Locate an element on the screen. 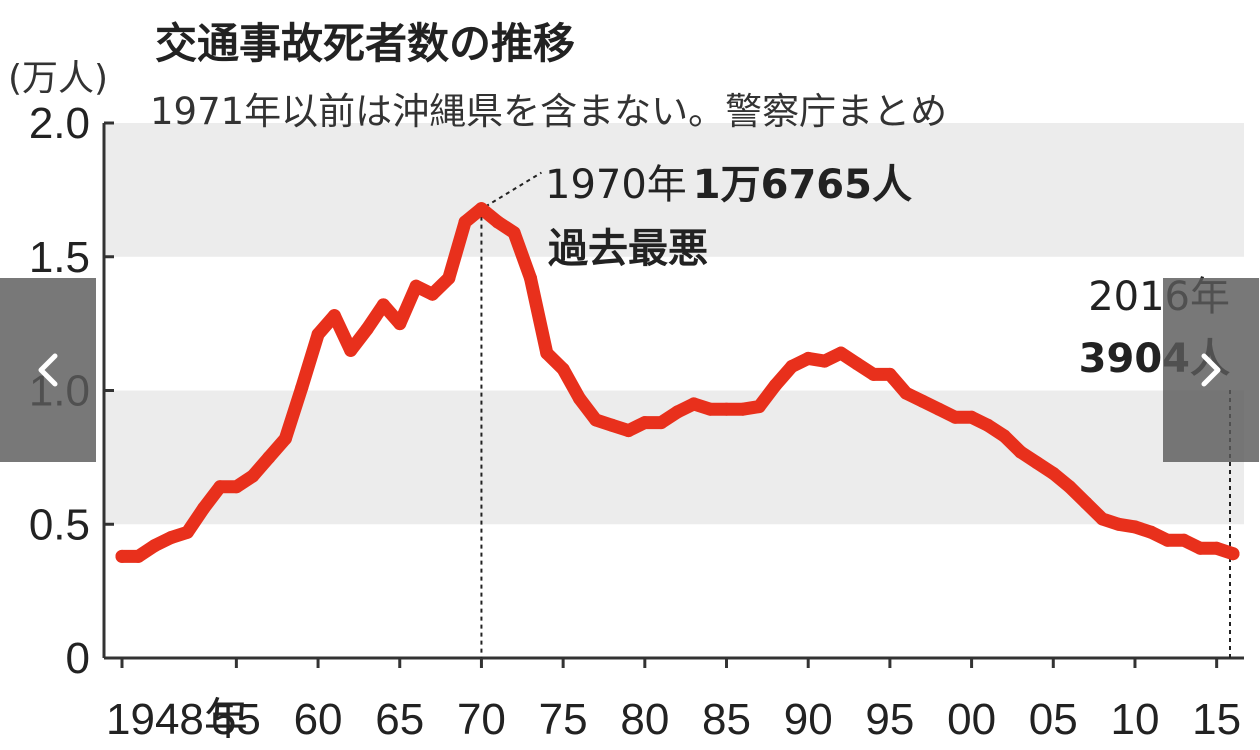  data-point-1948 is located at coordinates (122, 556).